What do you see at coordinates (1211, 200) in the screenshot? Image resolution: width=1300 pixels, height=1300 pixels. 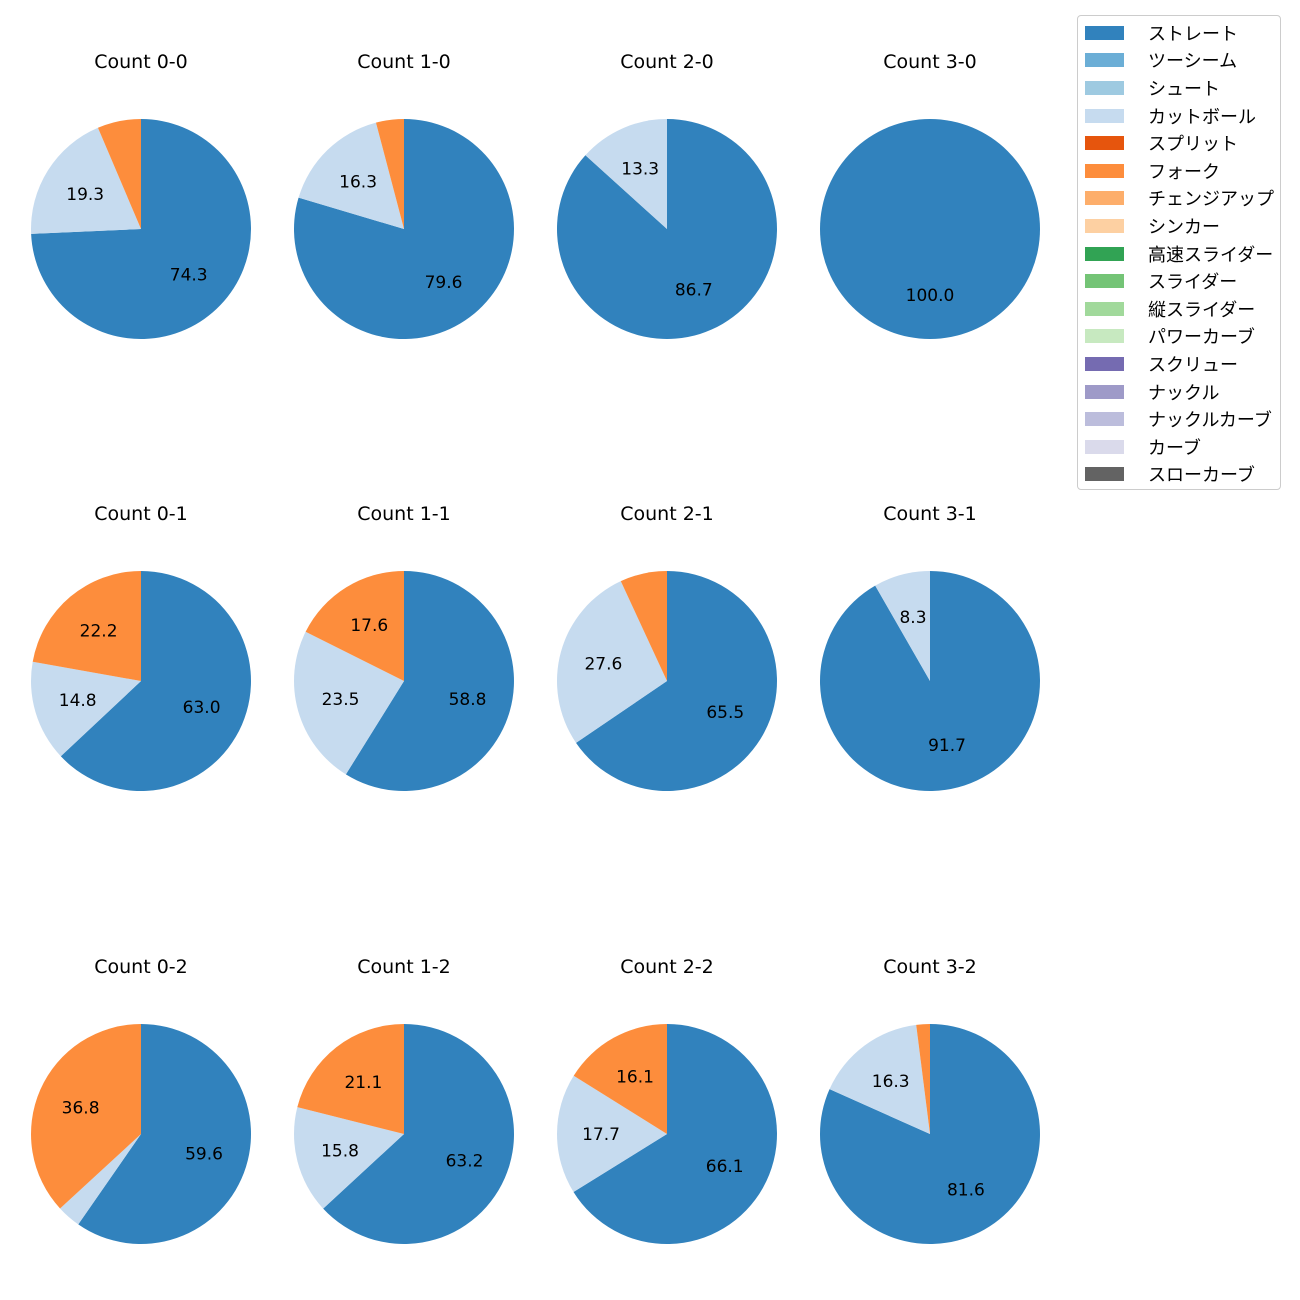 I see `legend-label: チェンジアップ` at bounding box center [1211, 200].